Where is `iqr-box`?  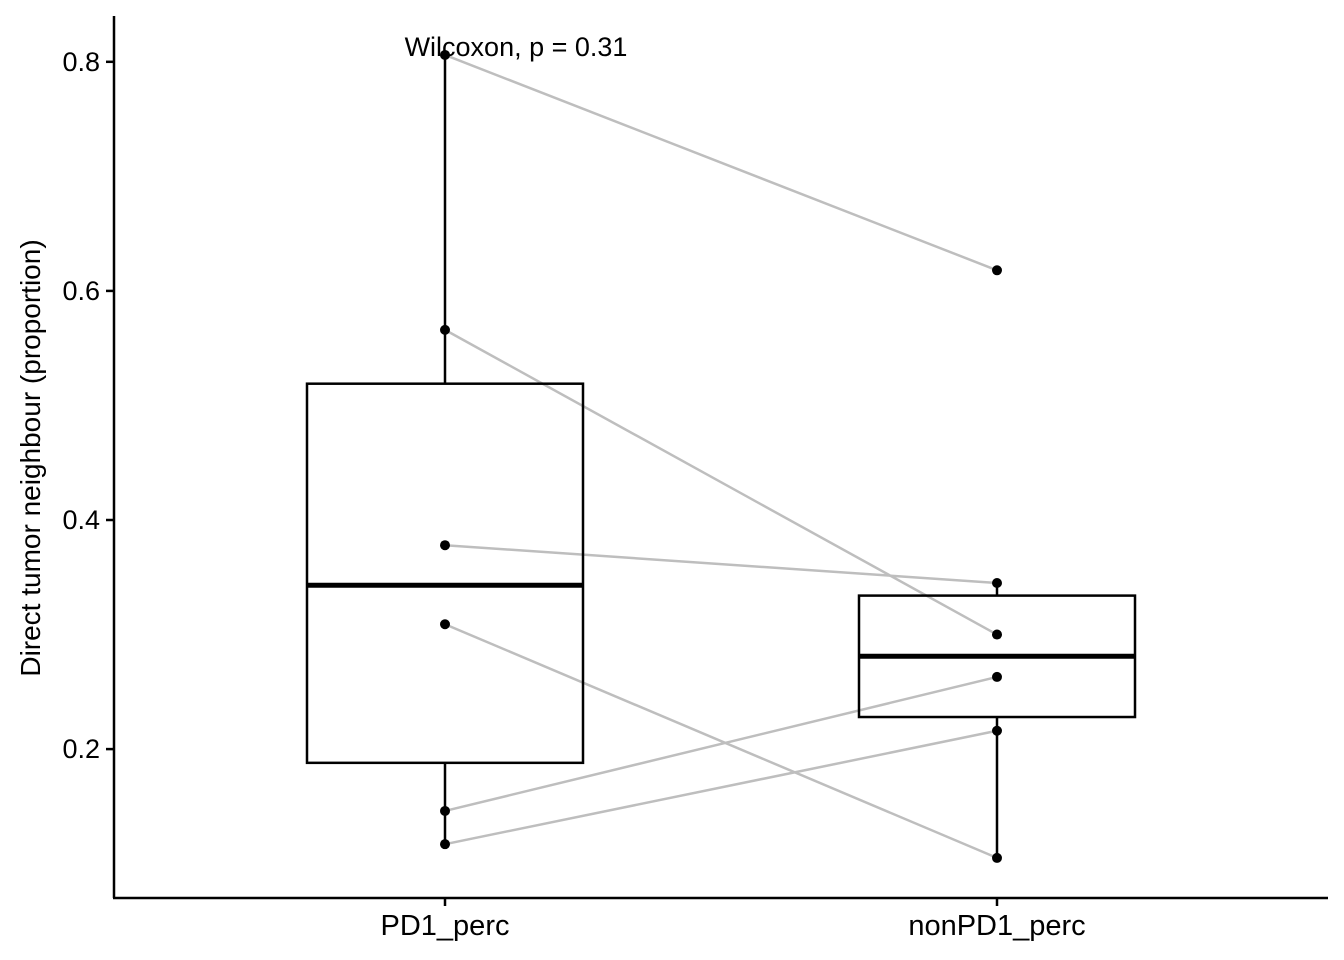
iqr-box is located at coordinates (445, 573).